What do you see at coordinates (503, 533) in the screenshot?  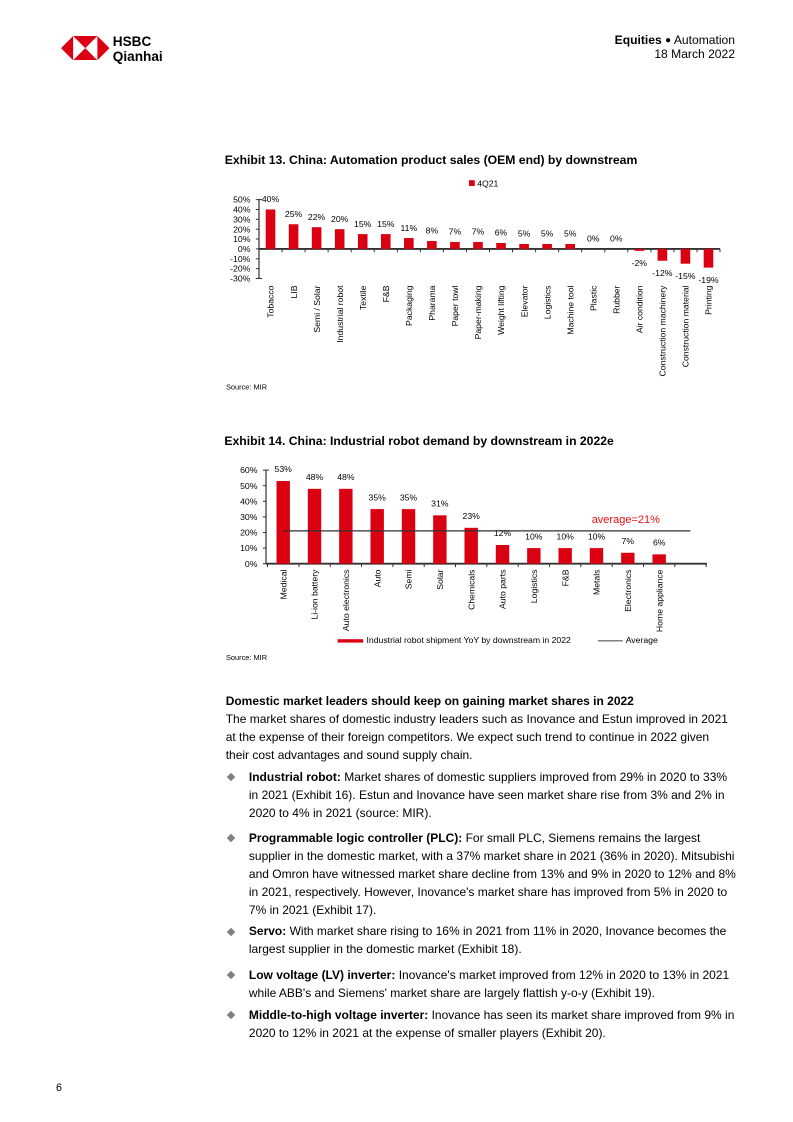 I see `svg-text: 12%` at bounding box center [503, 533].